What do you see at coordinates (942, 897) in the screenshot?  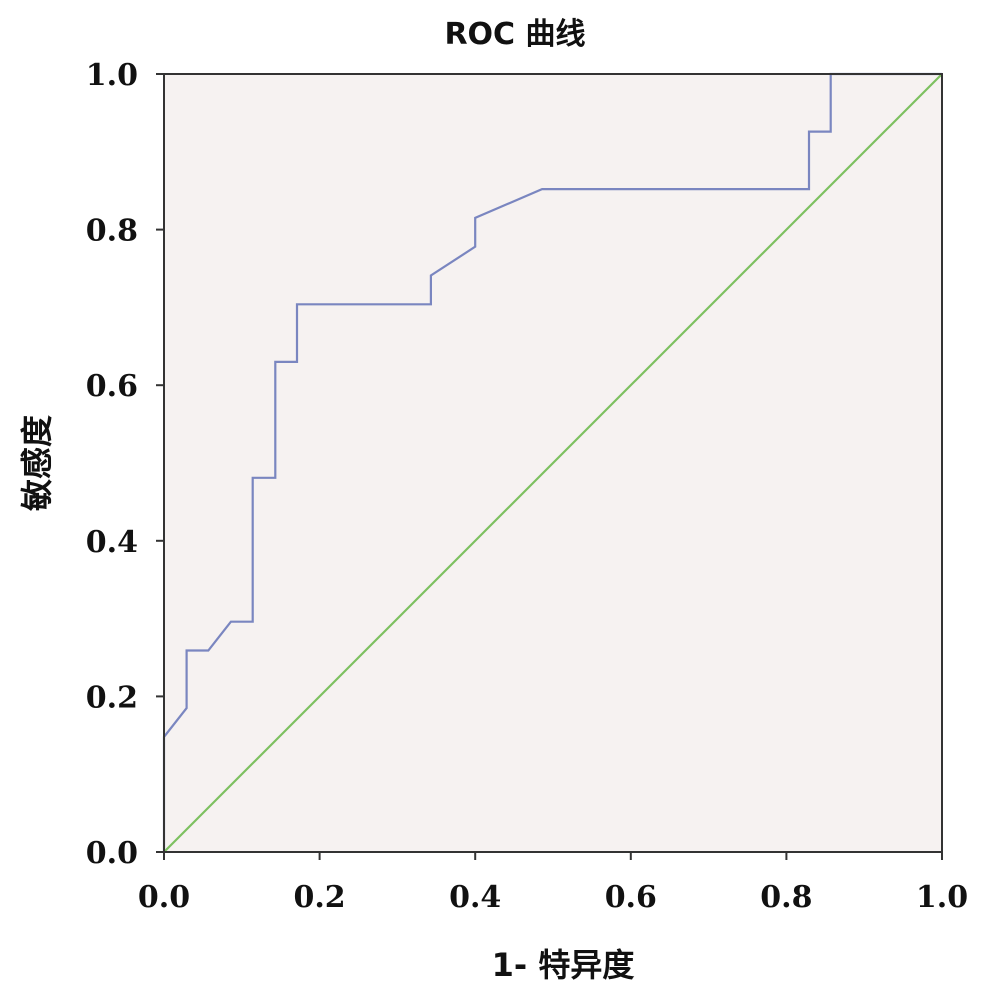 I see `x-tick-label: 1.0` at bounding box center [942, 897].